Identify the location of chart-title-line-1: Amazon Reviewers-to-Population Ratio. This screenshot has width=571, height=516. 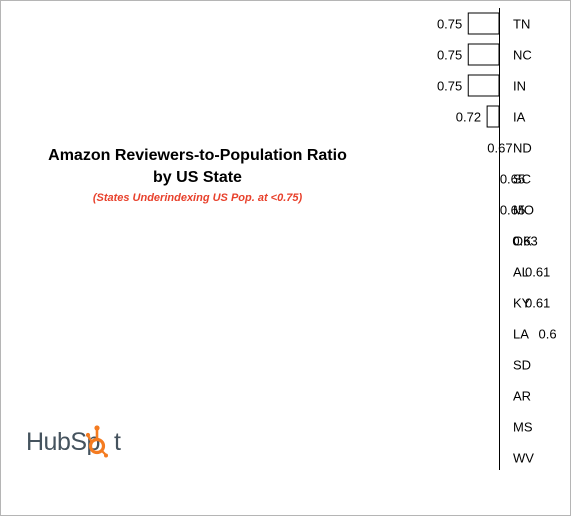
(197, 155).